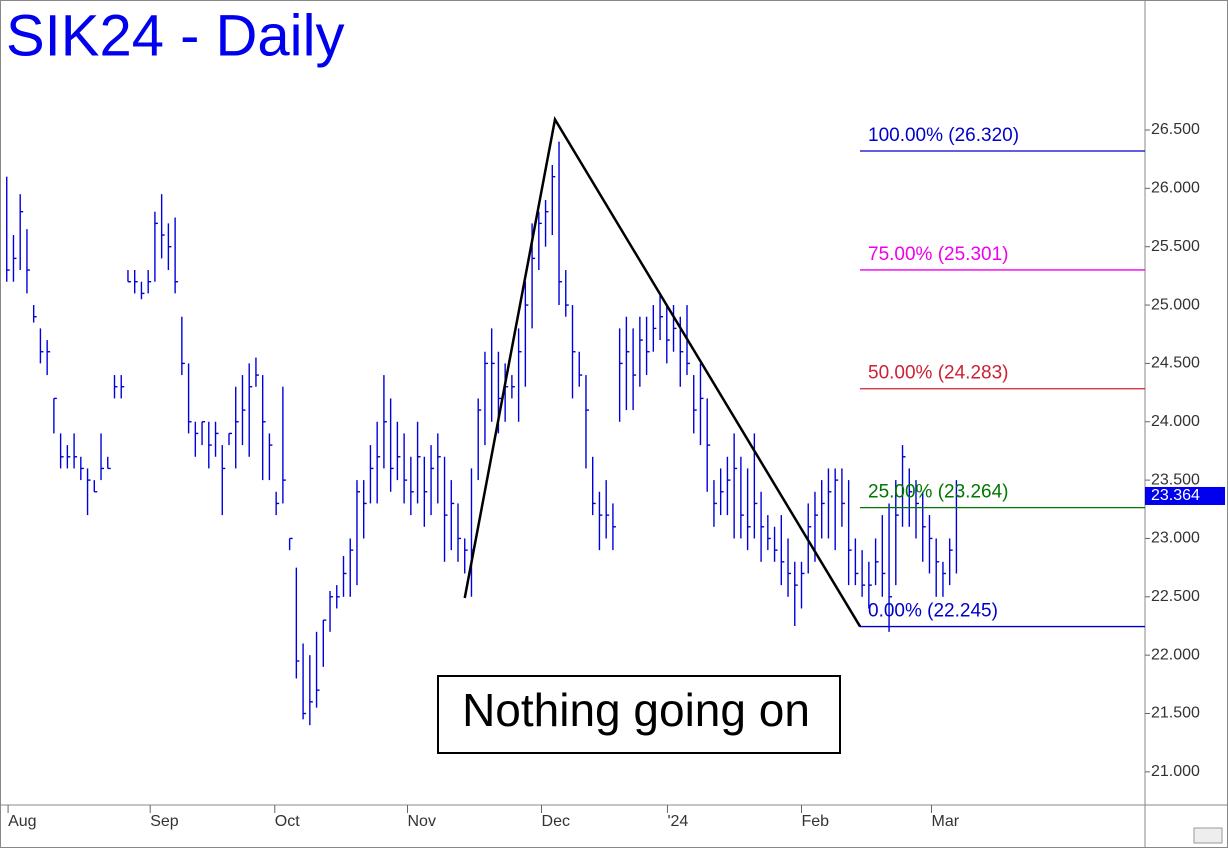 The image size is (1228, 848). What do you see at coordinates (636, 710) in the screenshot?
I see `annotation: Nothing going on` at bounding box center [636, 710].